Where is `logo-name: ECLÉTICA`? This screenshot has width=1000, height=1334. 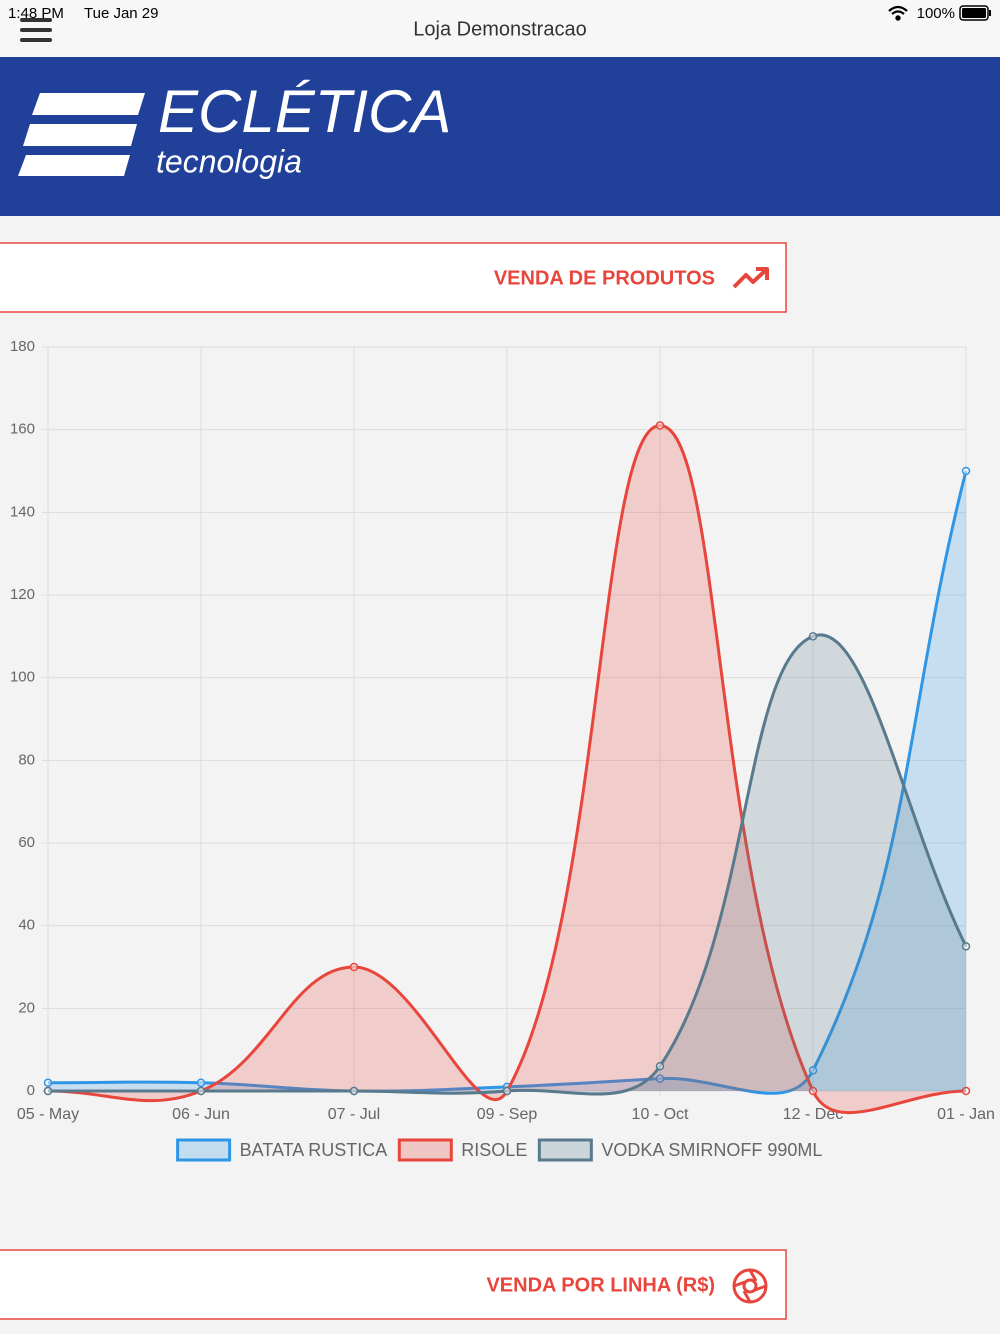 logo-name: ECLÉTICA is located at coordinates (304, 111).